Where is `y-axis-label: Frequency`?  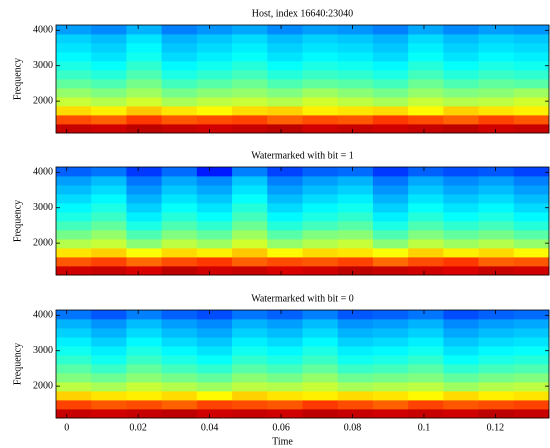 y-axis-label: Frequency is located at coordinates (17, 221).